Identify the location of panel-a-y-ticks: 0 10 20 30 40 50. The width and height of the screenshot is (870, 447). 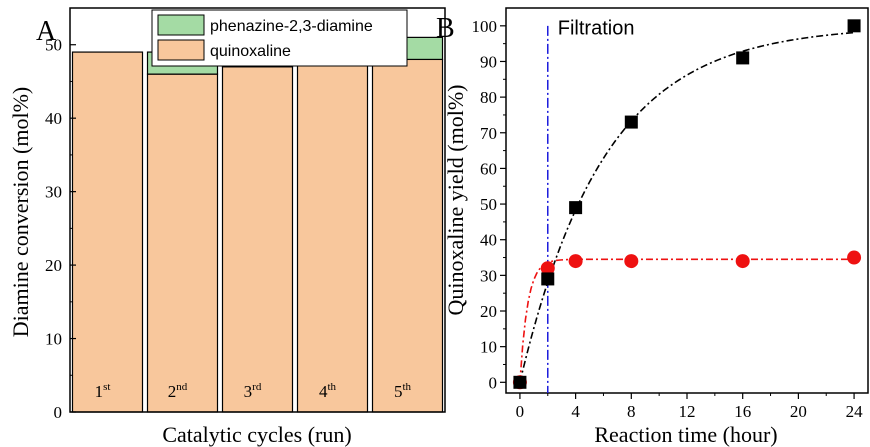
(60, 229).